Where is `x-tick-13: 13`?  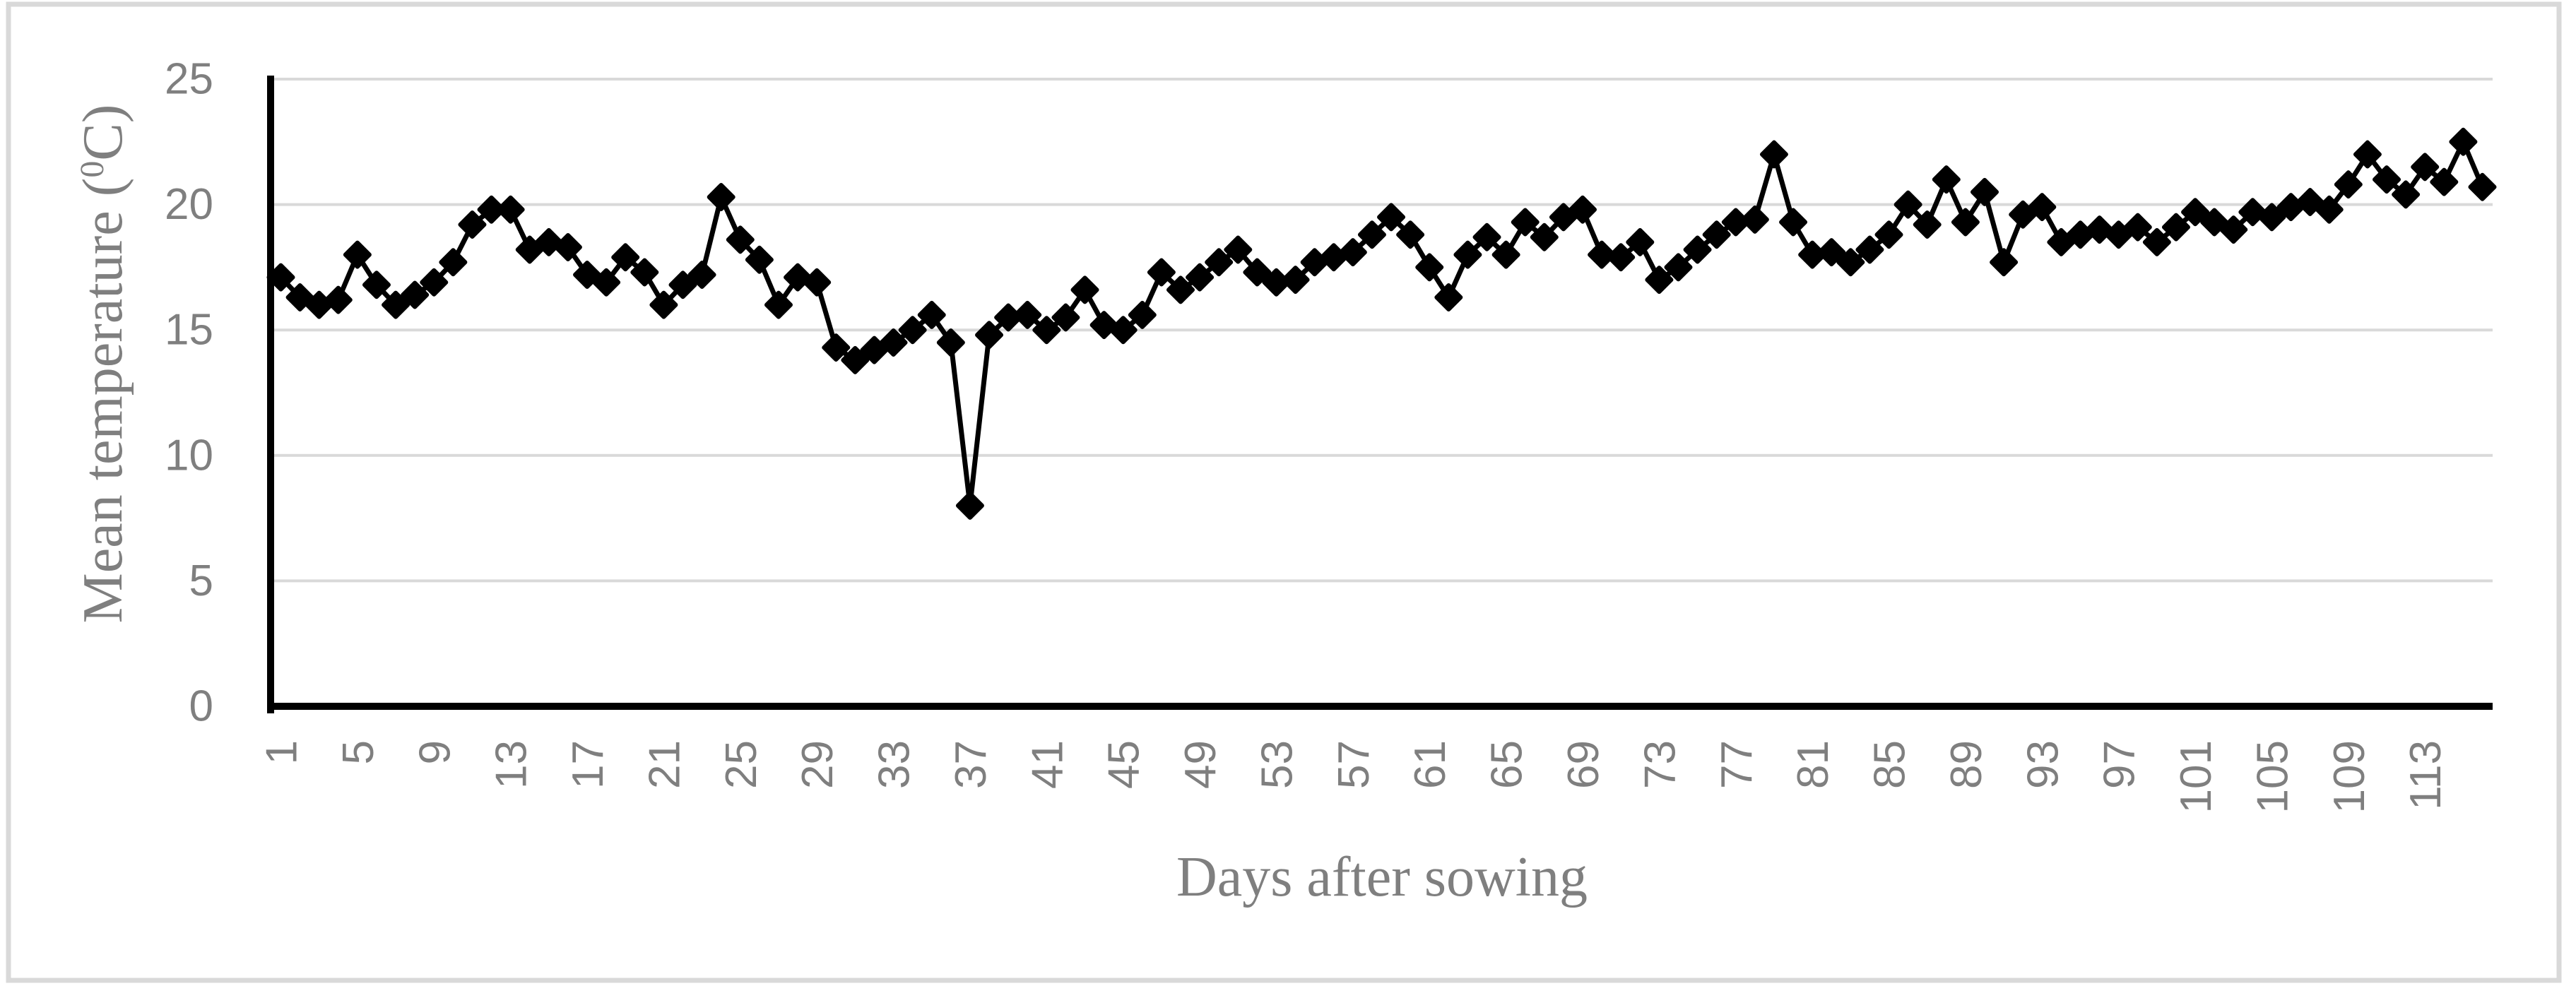 x-tick-13: 13 is located at coordinates (512, 764).